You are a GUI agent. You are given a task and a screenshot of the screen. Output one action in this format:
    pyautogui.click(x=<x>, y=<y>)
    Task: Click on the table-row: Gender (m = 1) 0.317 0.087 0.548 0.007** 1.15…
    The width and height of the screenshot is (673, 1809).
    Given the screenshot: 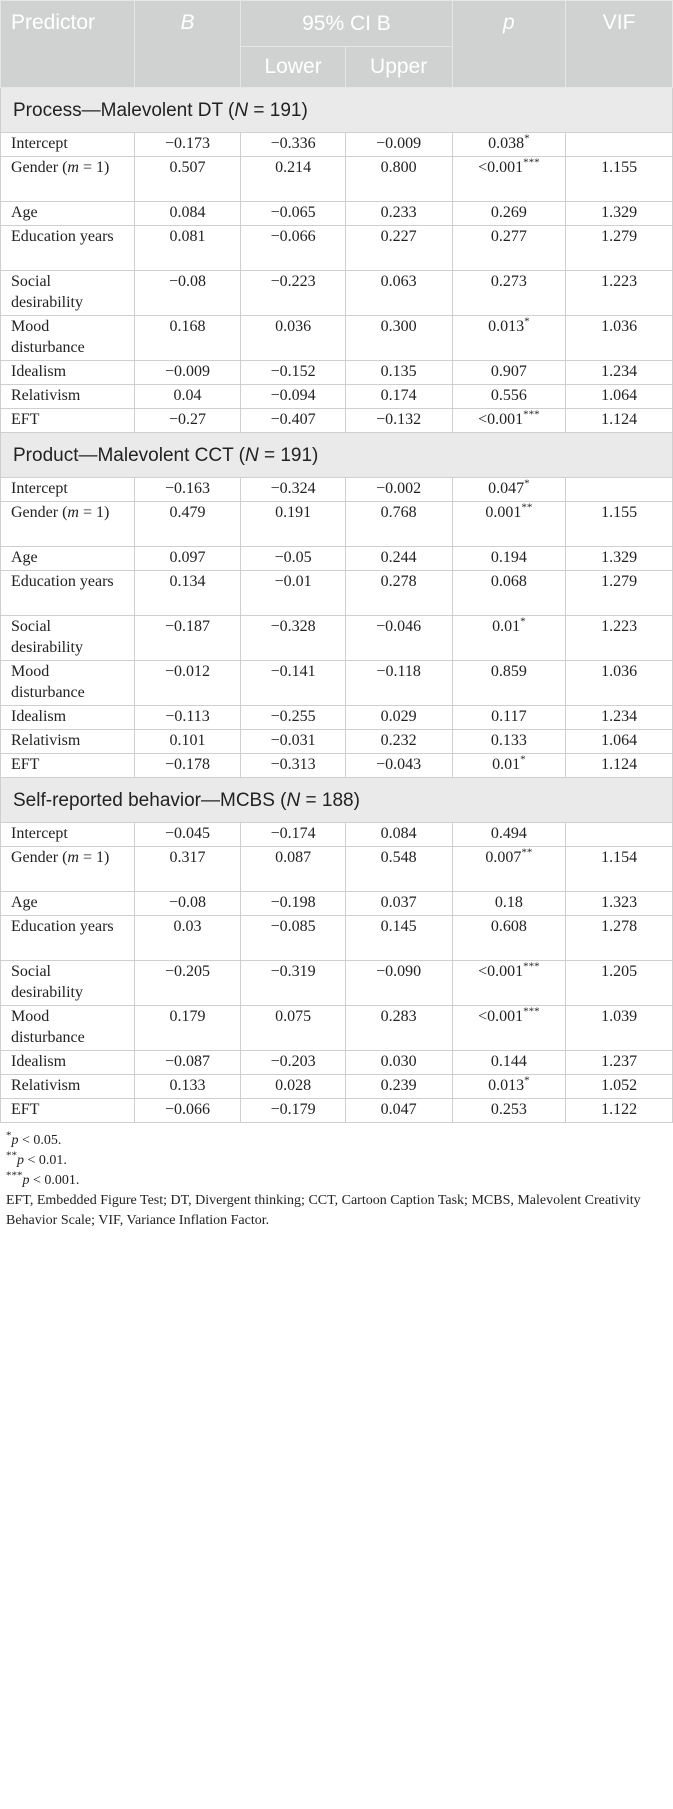 What is the action you would take?
    pyautogui.click(x=336, y=869)
    